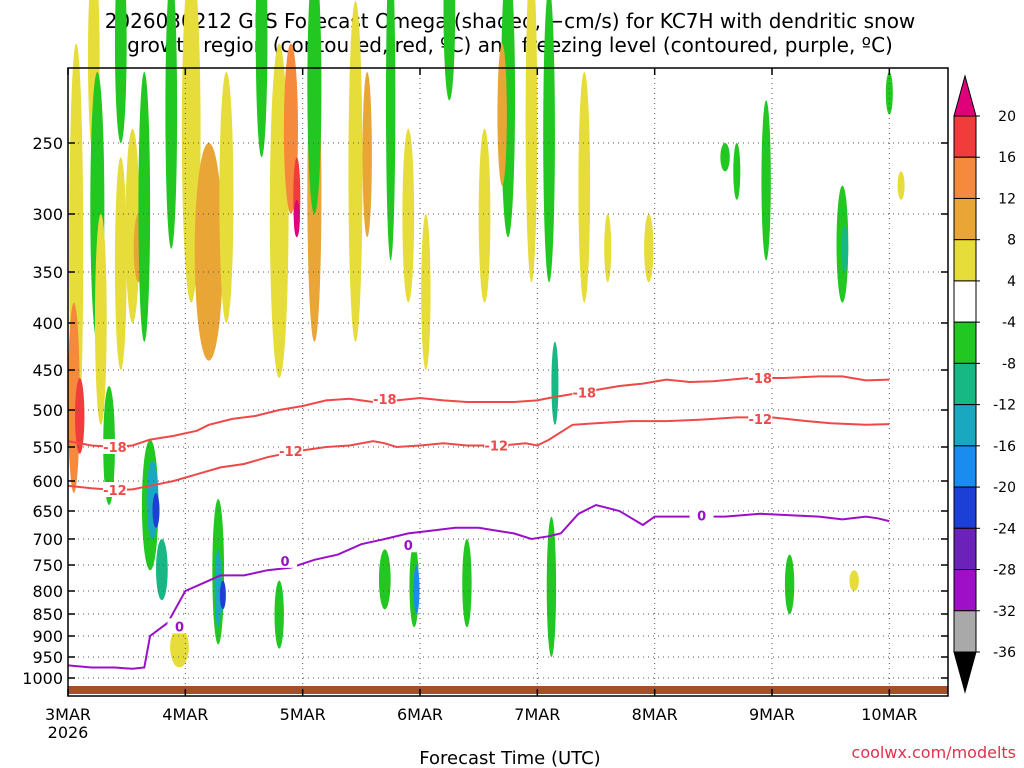 The image size is (1024, 768). What do you see at coordinates (47, 657) in the screenshot?
I see `y-tick-label: 950` at bounding box center [47, 657].